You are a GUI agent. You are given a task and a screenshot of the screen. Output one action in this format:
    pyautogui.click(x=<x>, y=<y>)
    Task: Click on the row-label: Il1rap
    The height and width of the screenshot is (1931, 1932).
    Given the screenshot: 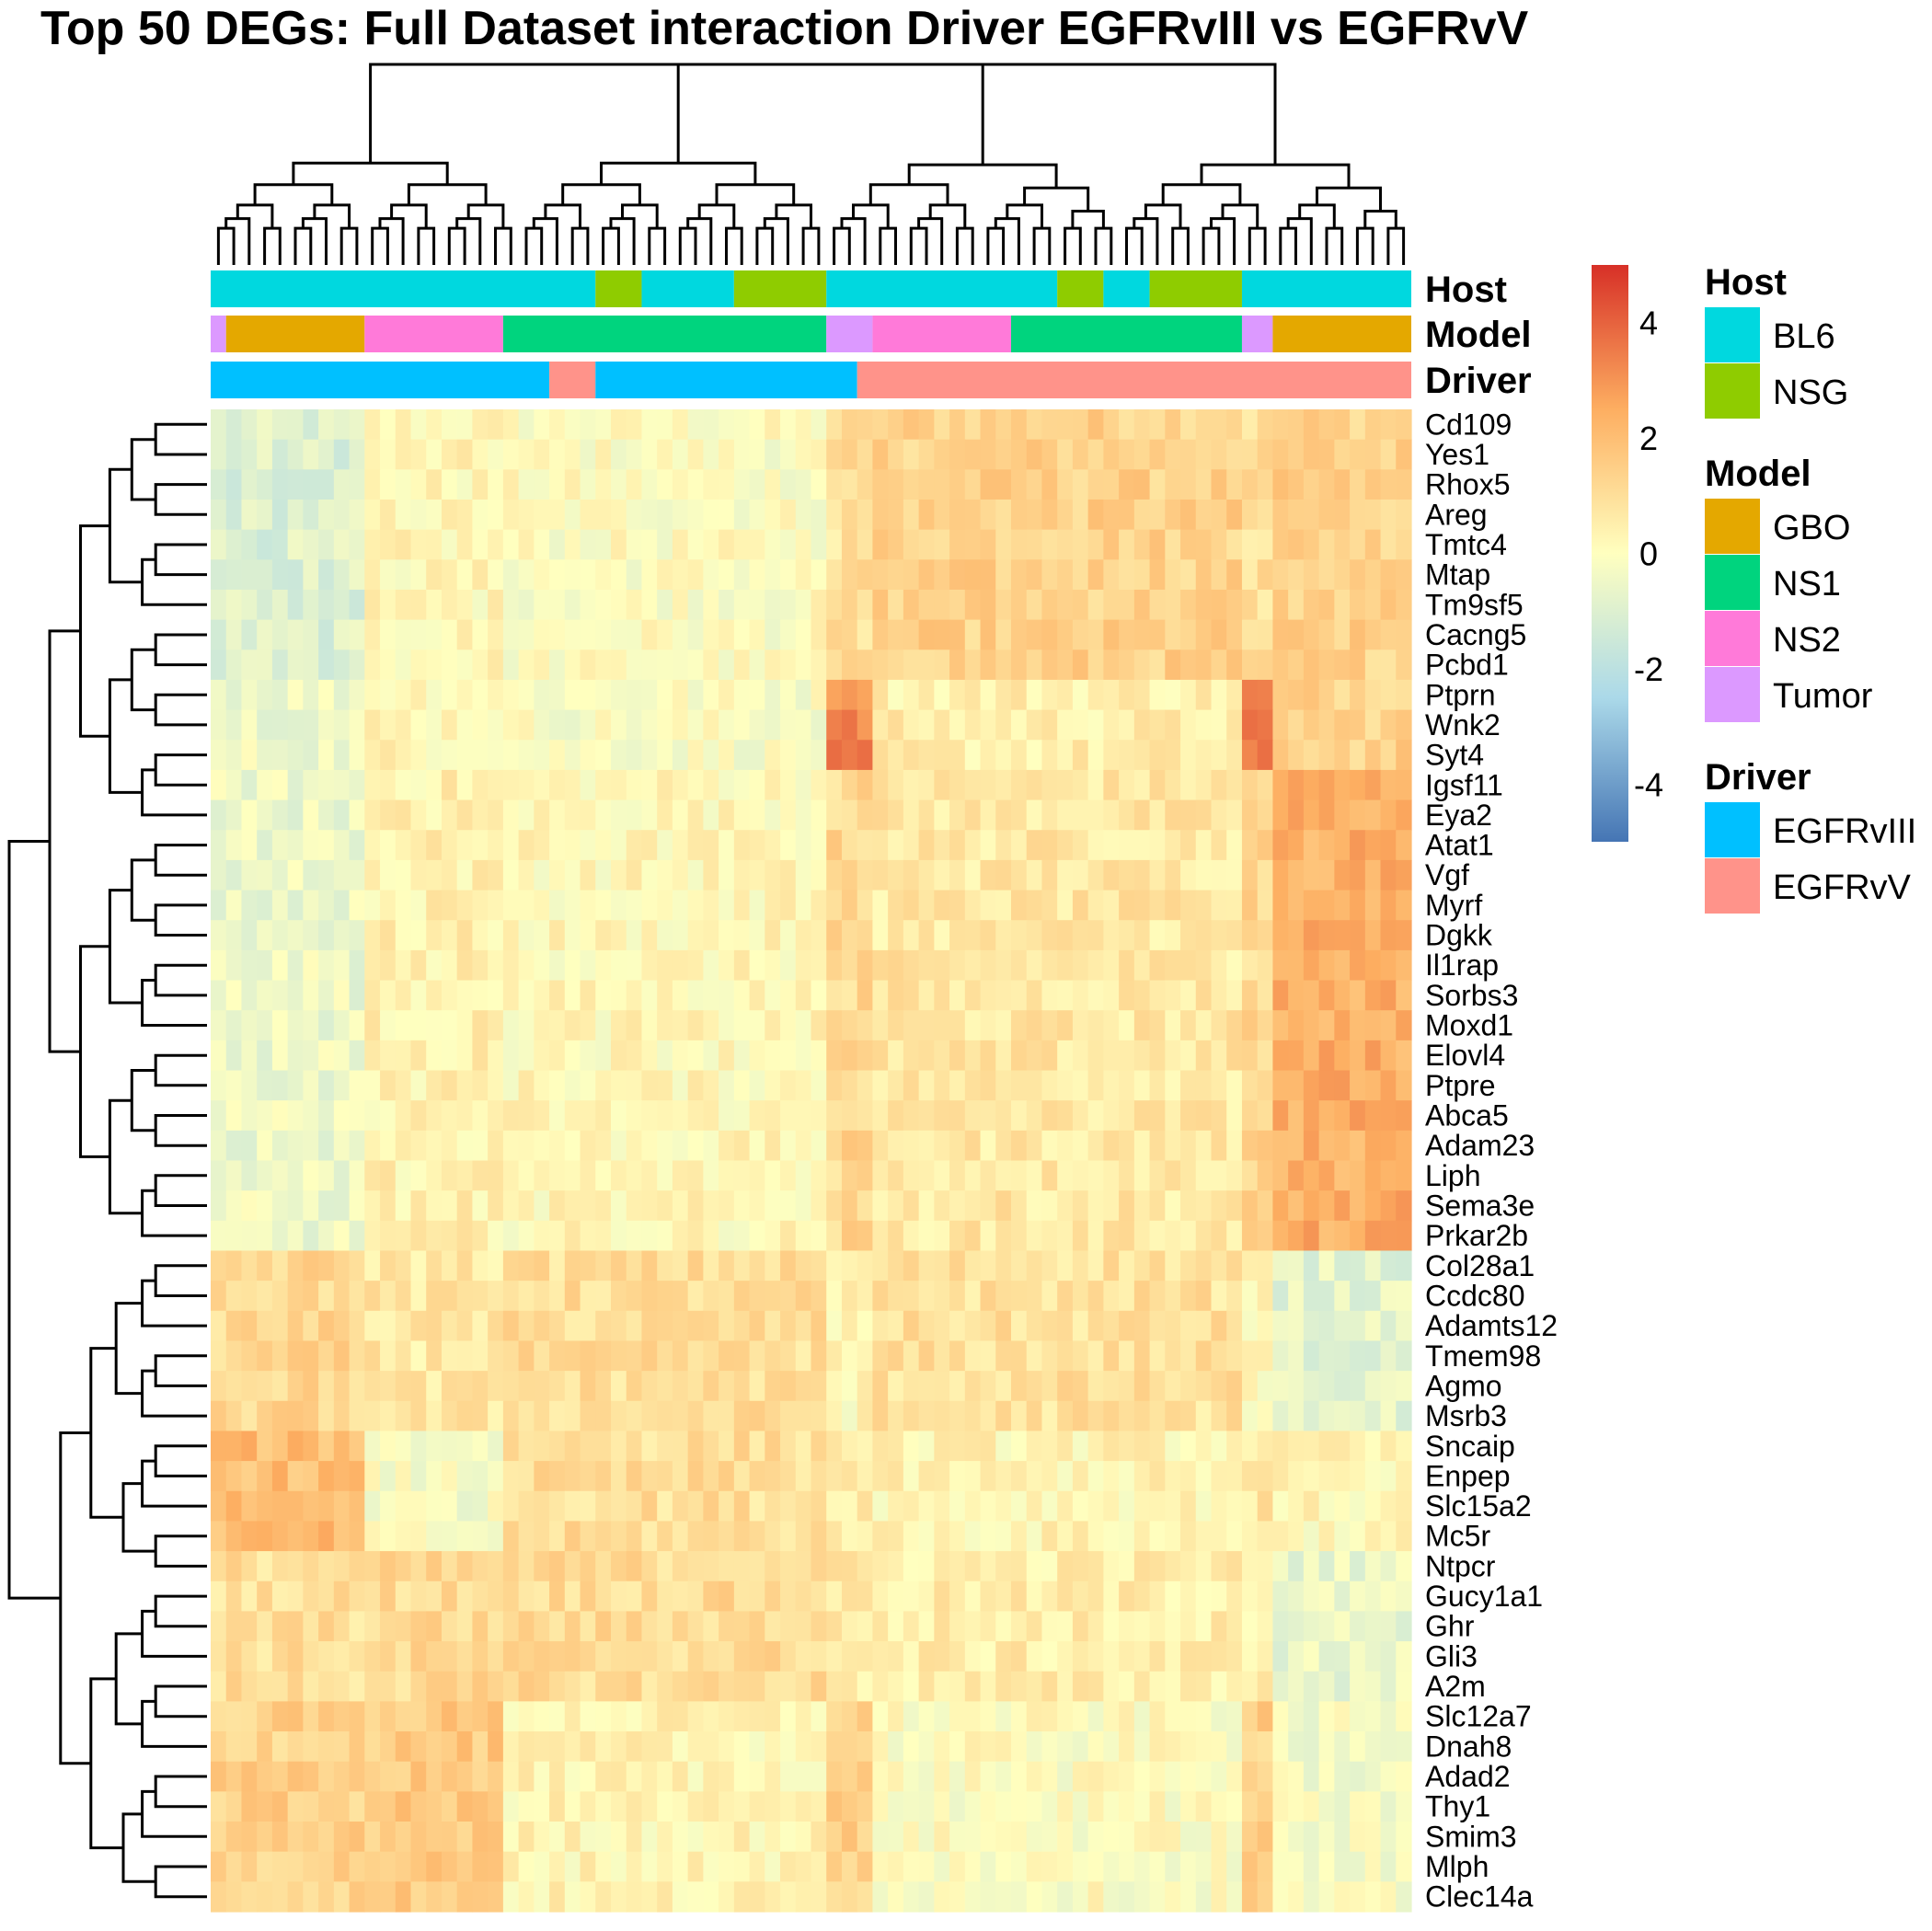 What is the action you would take?
    pyautogui.click(x=1462, y=965)
    